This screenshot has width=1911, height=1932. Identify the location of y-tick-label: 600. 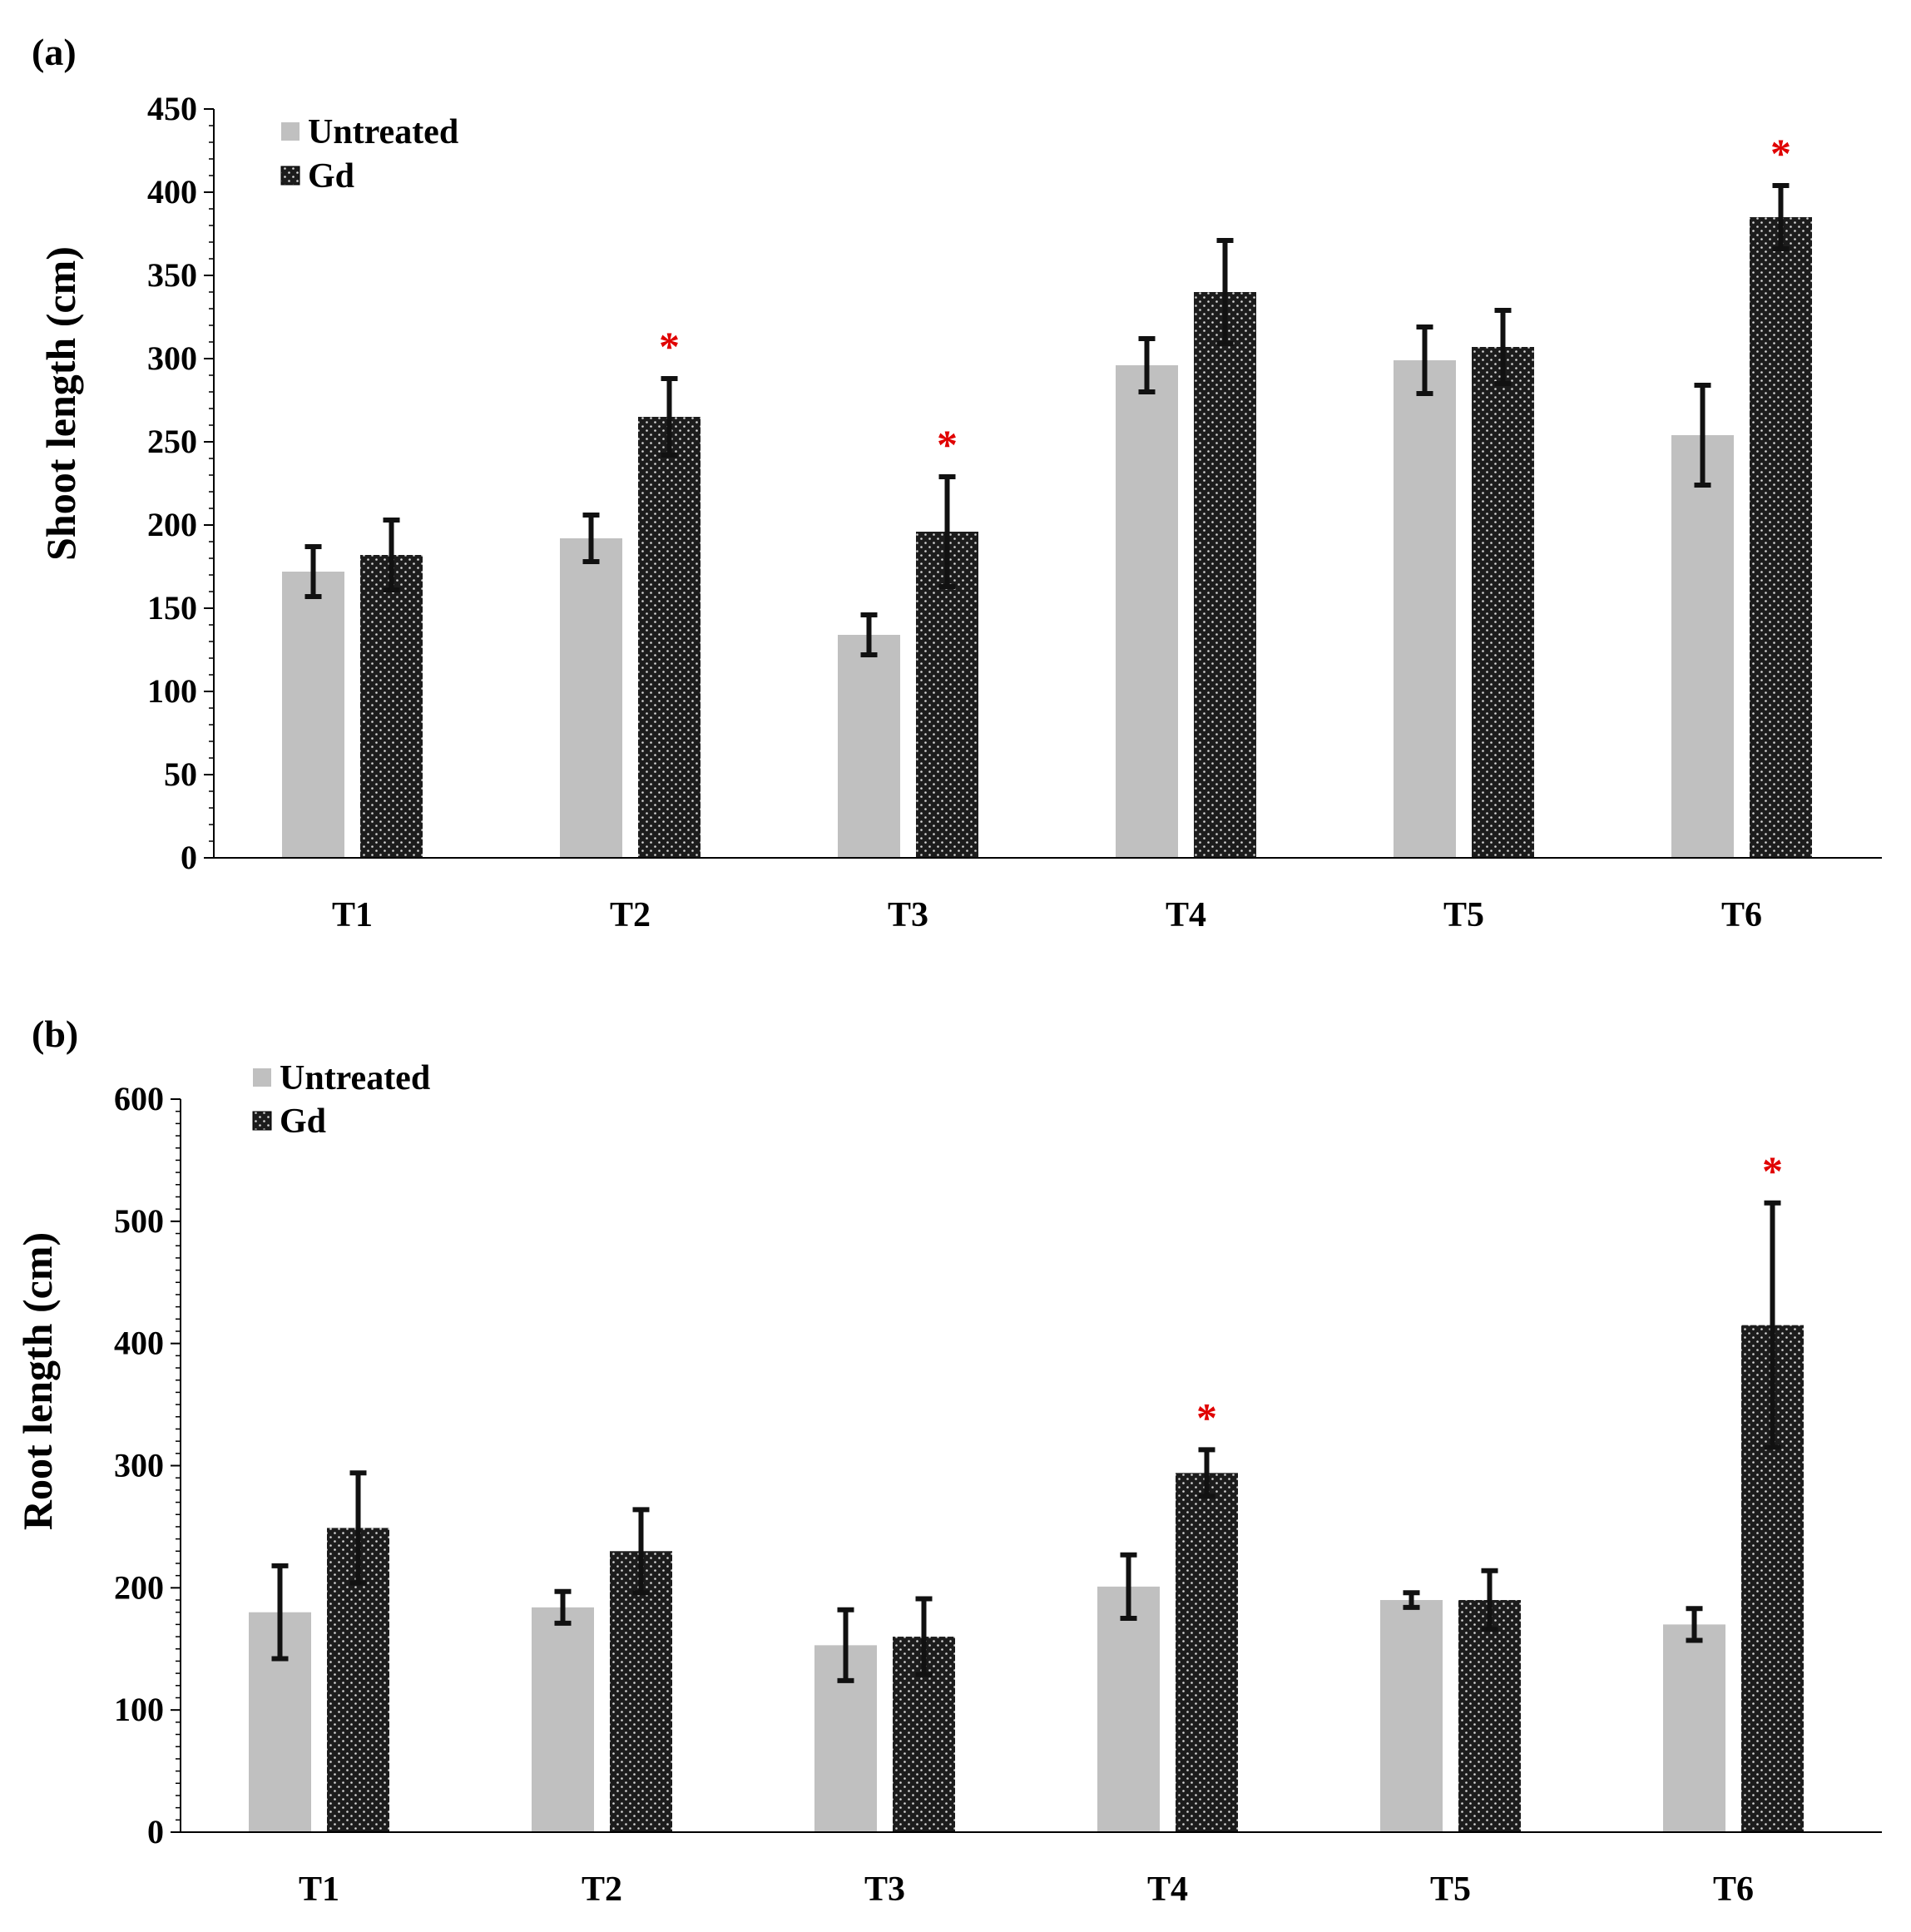
(139, 1098).